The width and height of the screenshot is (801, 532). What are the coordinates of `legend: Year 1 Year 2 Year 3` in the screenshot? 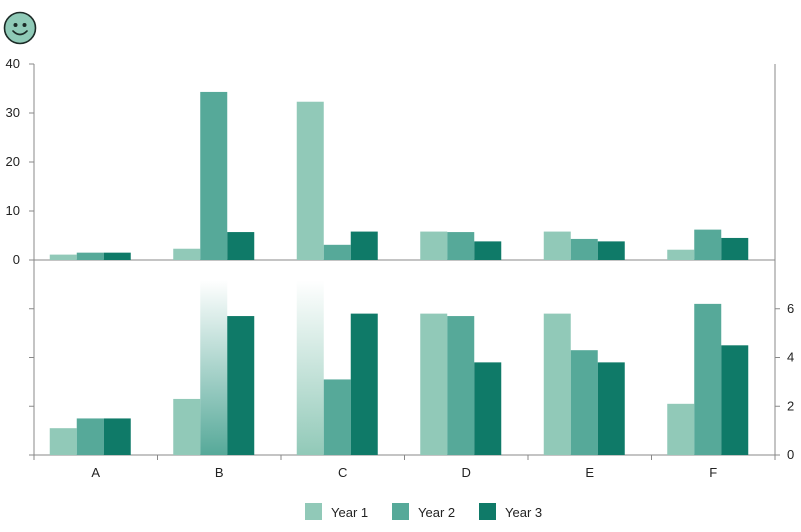 It's located at (423, 511).